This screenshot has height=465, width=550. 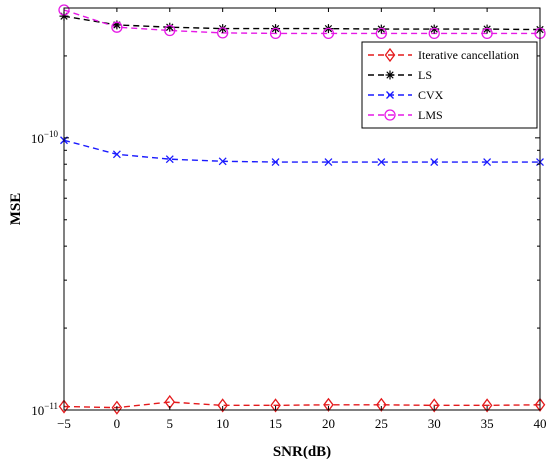 I want to click on x-tick-label: 20, so click(x=328, y=423).